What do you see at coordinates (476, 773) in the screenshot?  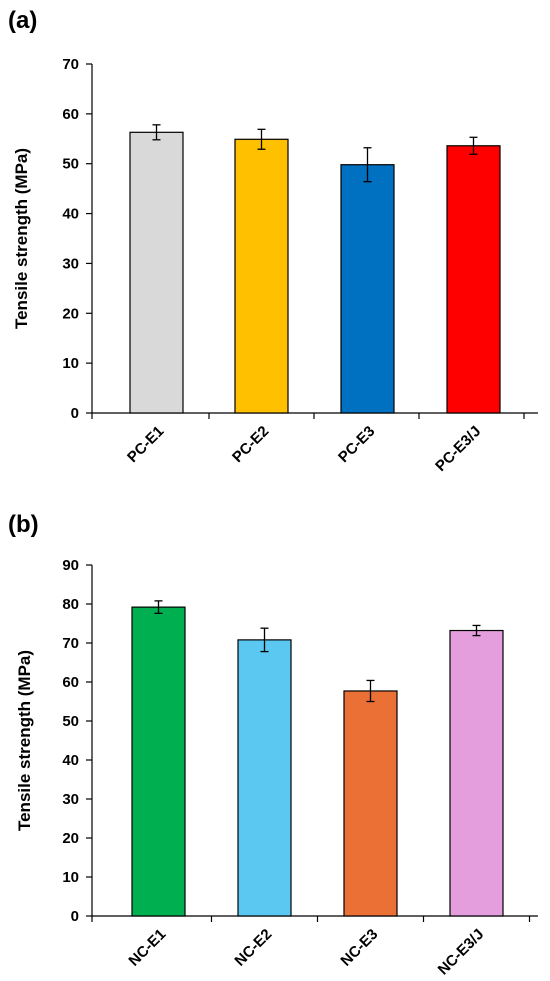 I see `bar-nc-e3-j` at bounding box center [476, 773].